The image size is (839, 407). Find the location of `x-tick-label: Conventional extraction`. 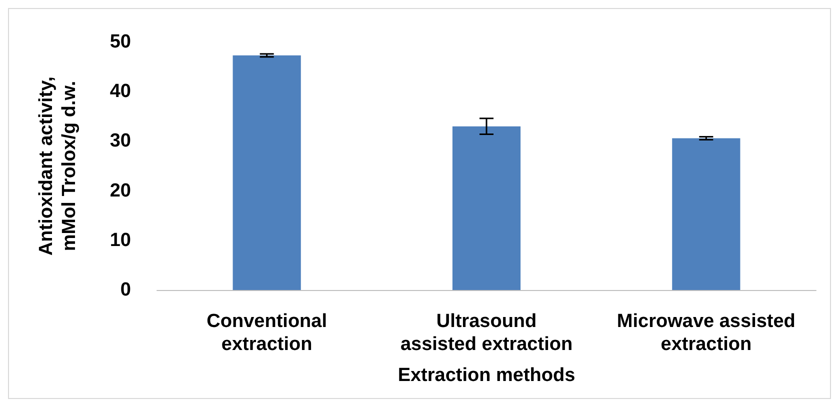

x-tick-label: Conventional extraction is located at coordinates (267, 333).